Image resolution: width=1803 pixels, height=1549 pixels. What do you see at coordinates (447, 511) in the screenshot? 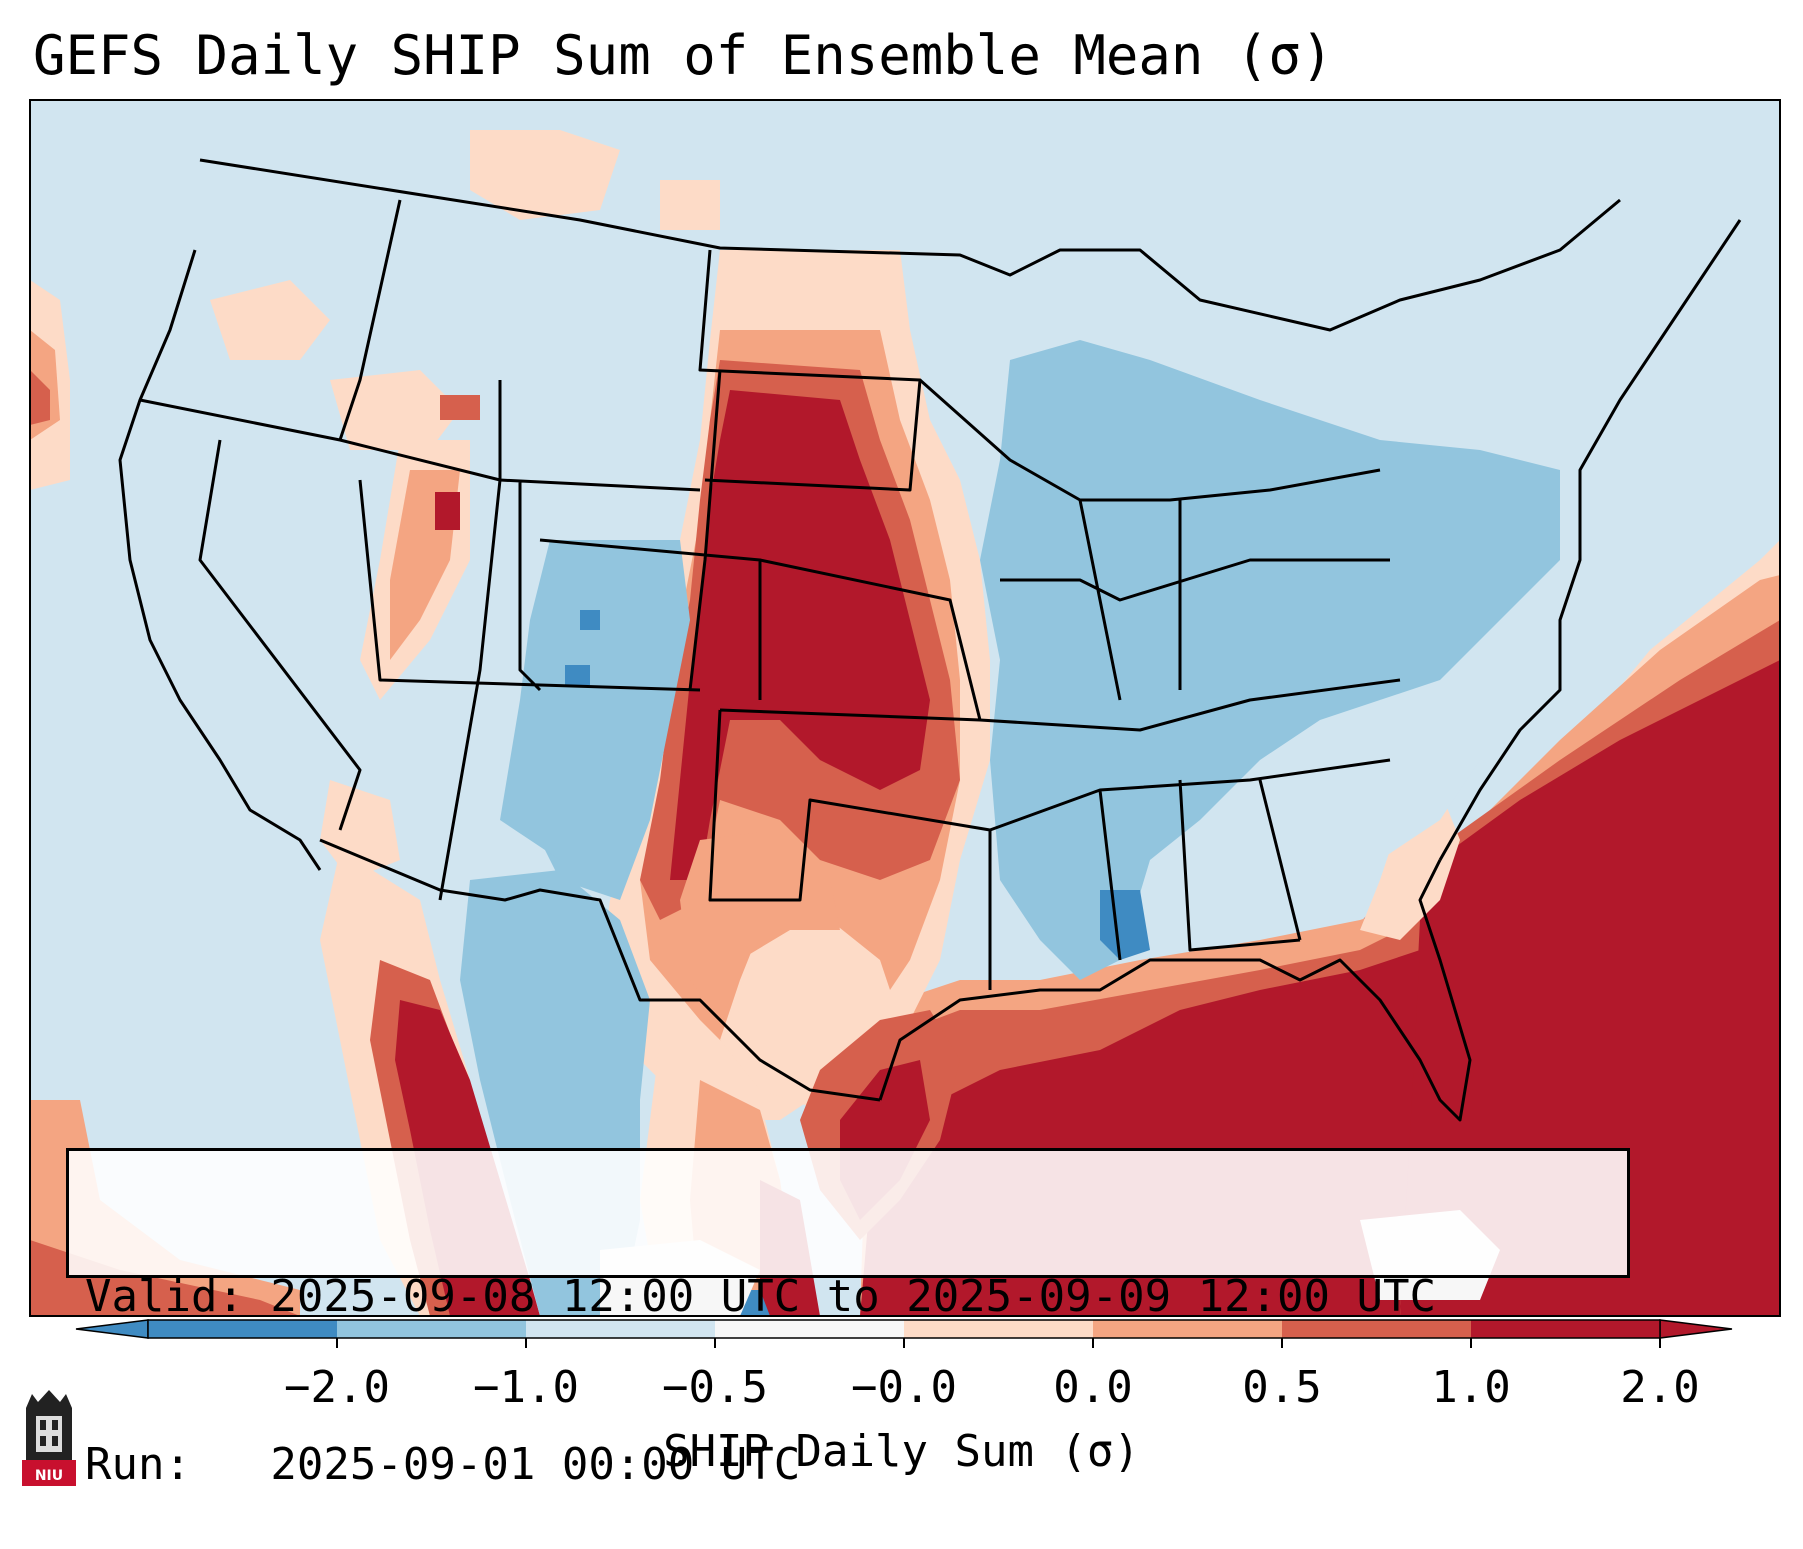
I see `field-utah-dark` at bounding box center [447, 511].